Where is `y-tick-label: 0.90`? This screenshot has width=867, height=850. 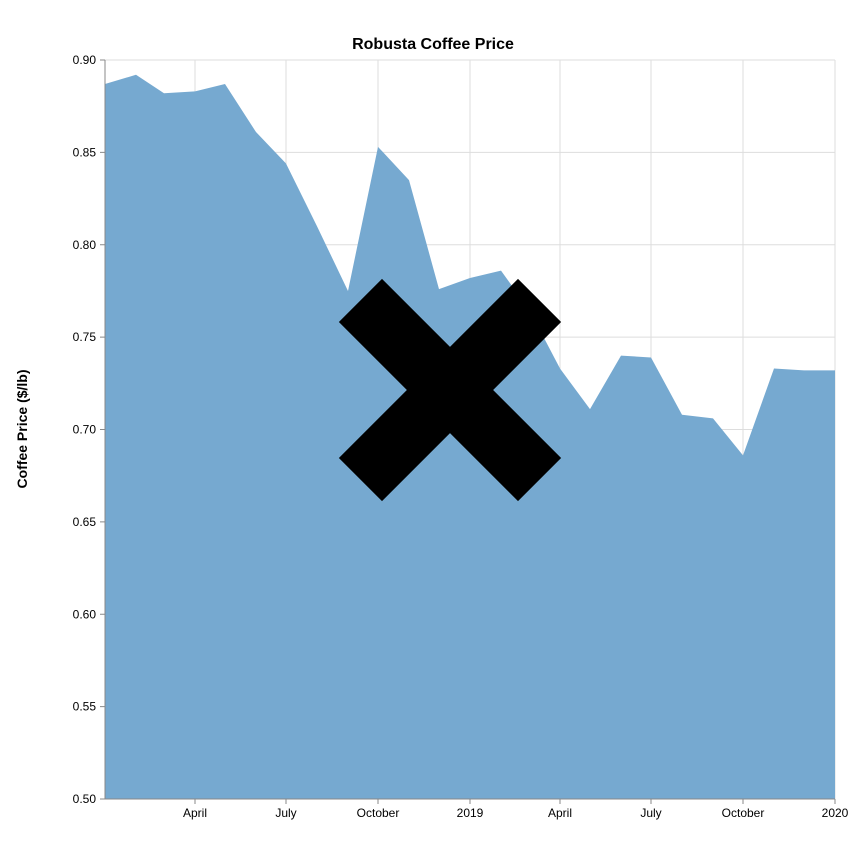 y-tick-label: 0.90 is located at coordinates (85, 60).